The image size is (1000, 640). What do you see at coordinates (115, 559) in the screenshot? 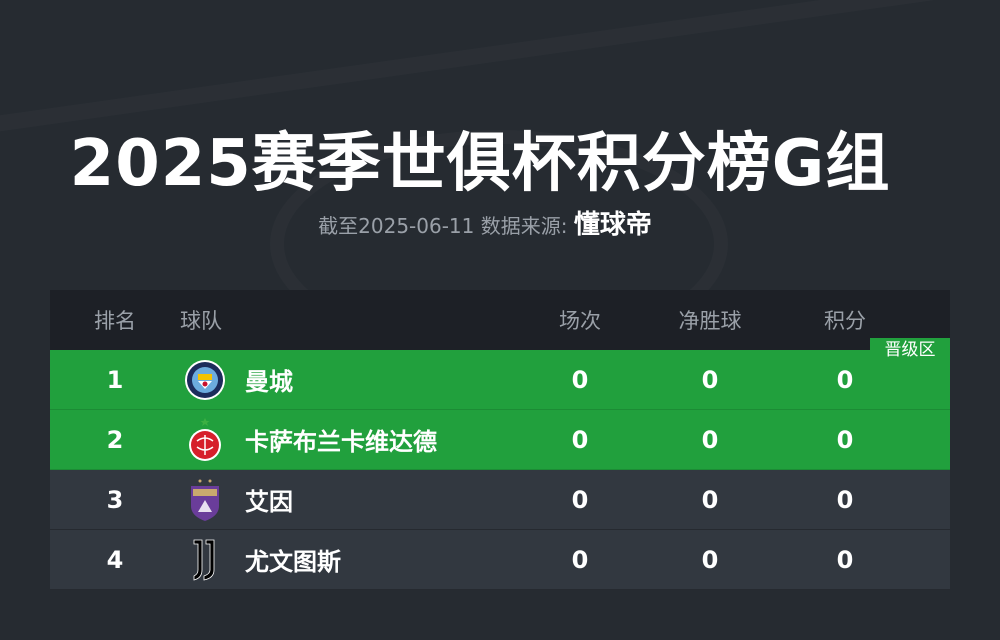
I see `rank: 4` at bounding box center [115, 559].